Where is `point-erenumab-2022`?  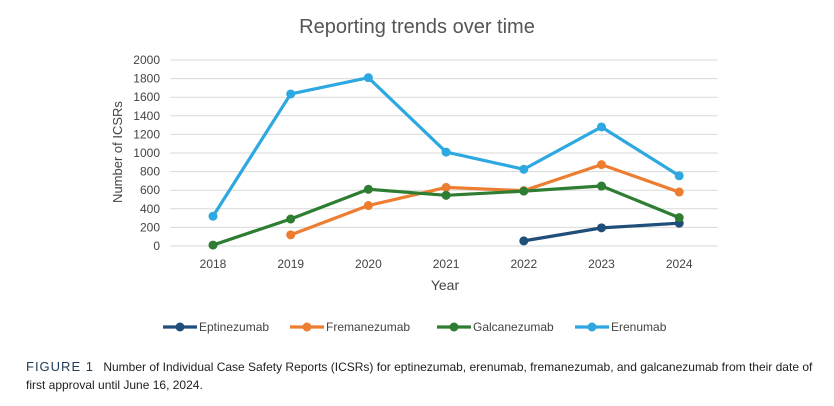 point-erenumab-2022 is located at coordinates (524, 169).